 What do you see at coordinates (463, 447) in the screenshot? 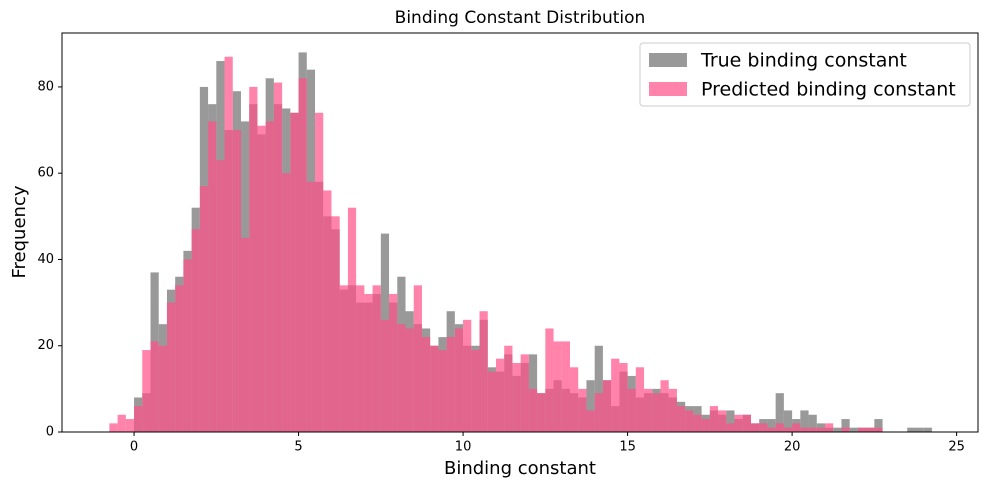
I see `x-tick-label: 10` at bounding box center [463, 447].